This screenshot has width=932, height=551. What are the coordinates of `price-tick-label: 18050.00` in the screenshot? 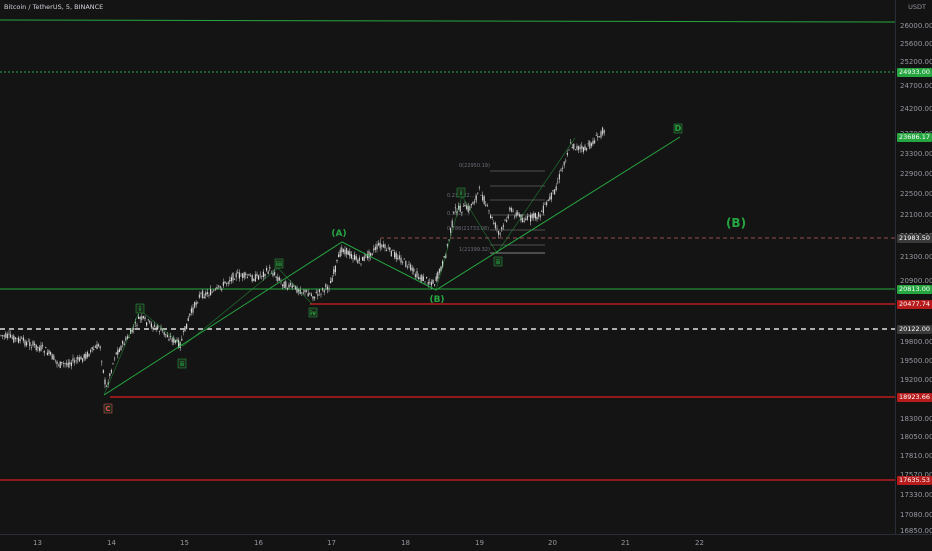 It's located at (916, 437).